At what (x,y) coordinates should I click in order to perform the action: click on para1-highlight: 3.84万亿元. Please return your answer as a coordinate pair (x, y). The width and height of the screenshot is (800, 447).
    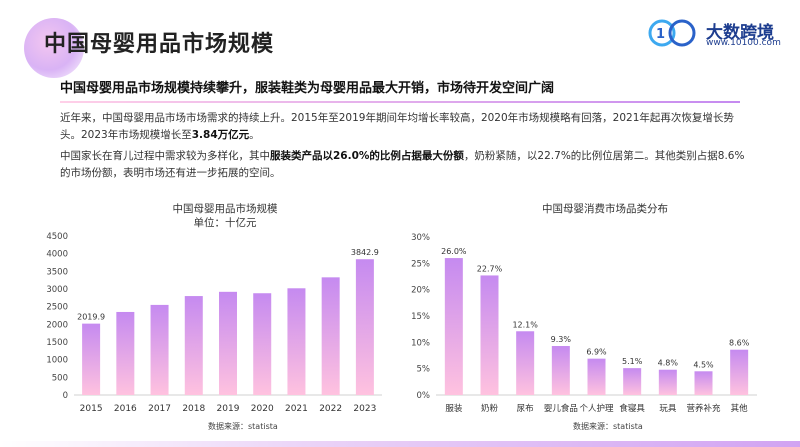
    Looking at the image, I should click on (220, 135).